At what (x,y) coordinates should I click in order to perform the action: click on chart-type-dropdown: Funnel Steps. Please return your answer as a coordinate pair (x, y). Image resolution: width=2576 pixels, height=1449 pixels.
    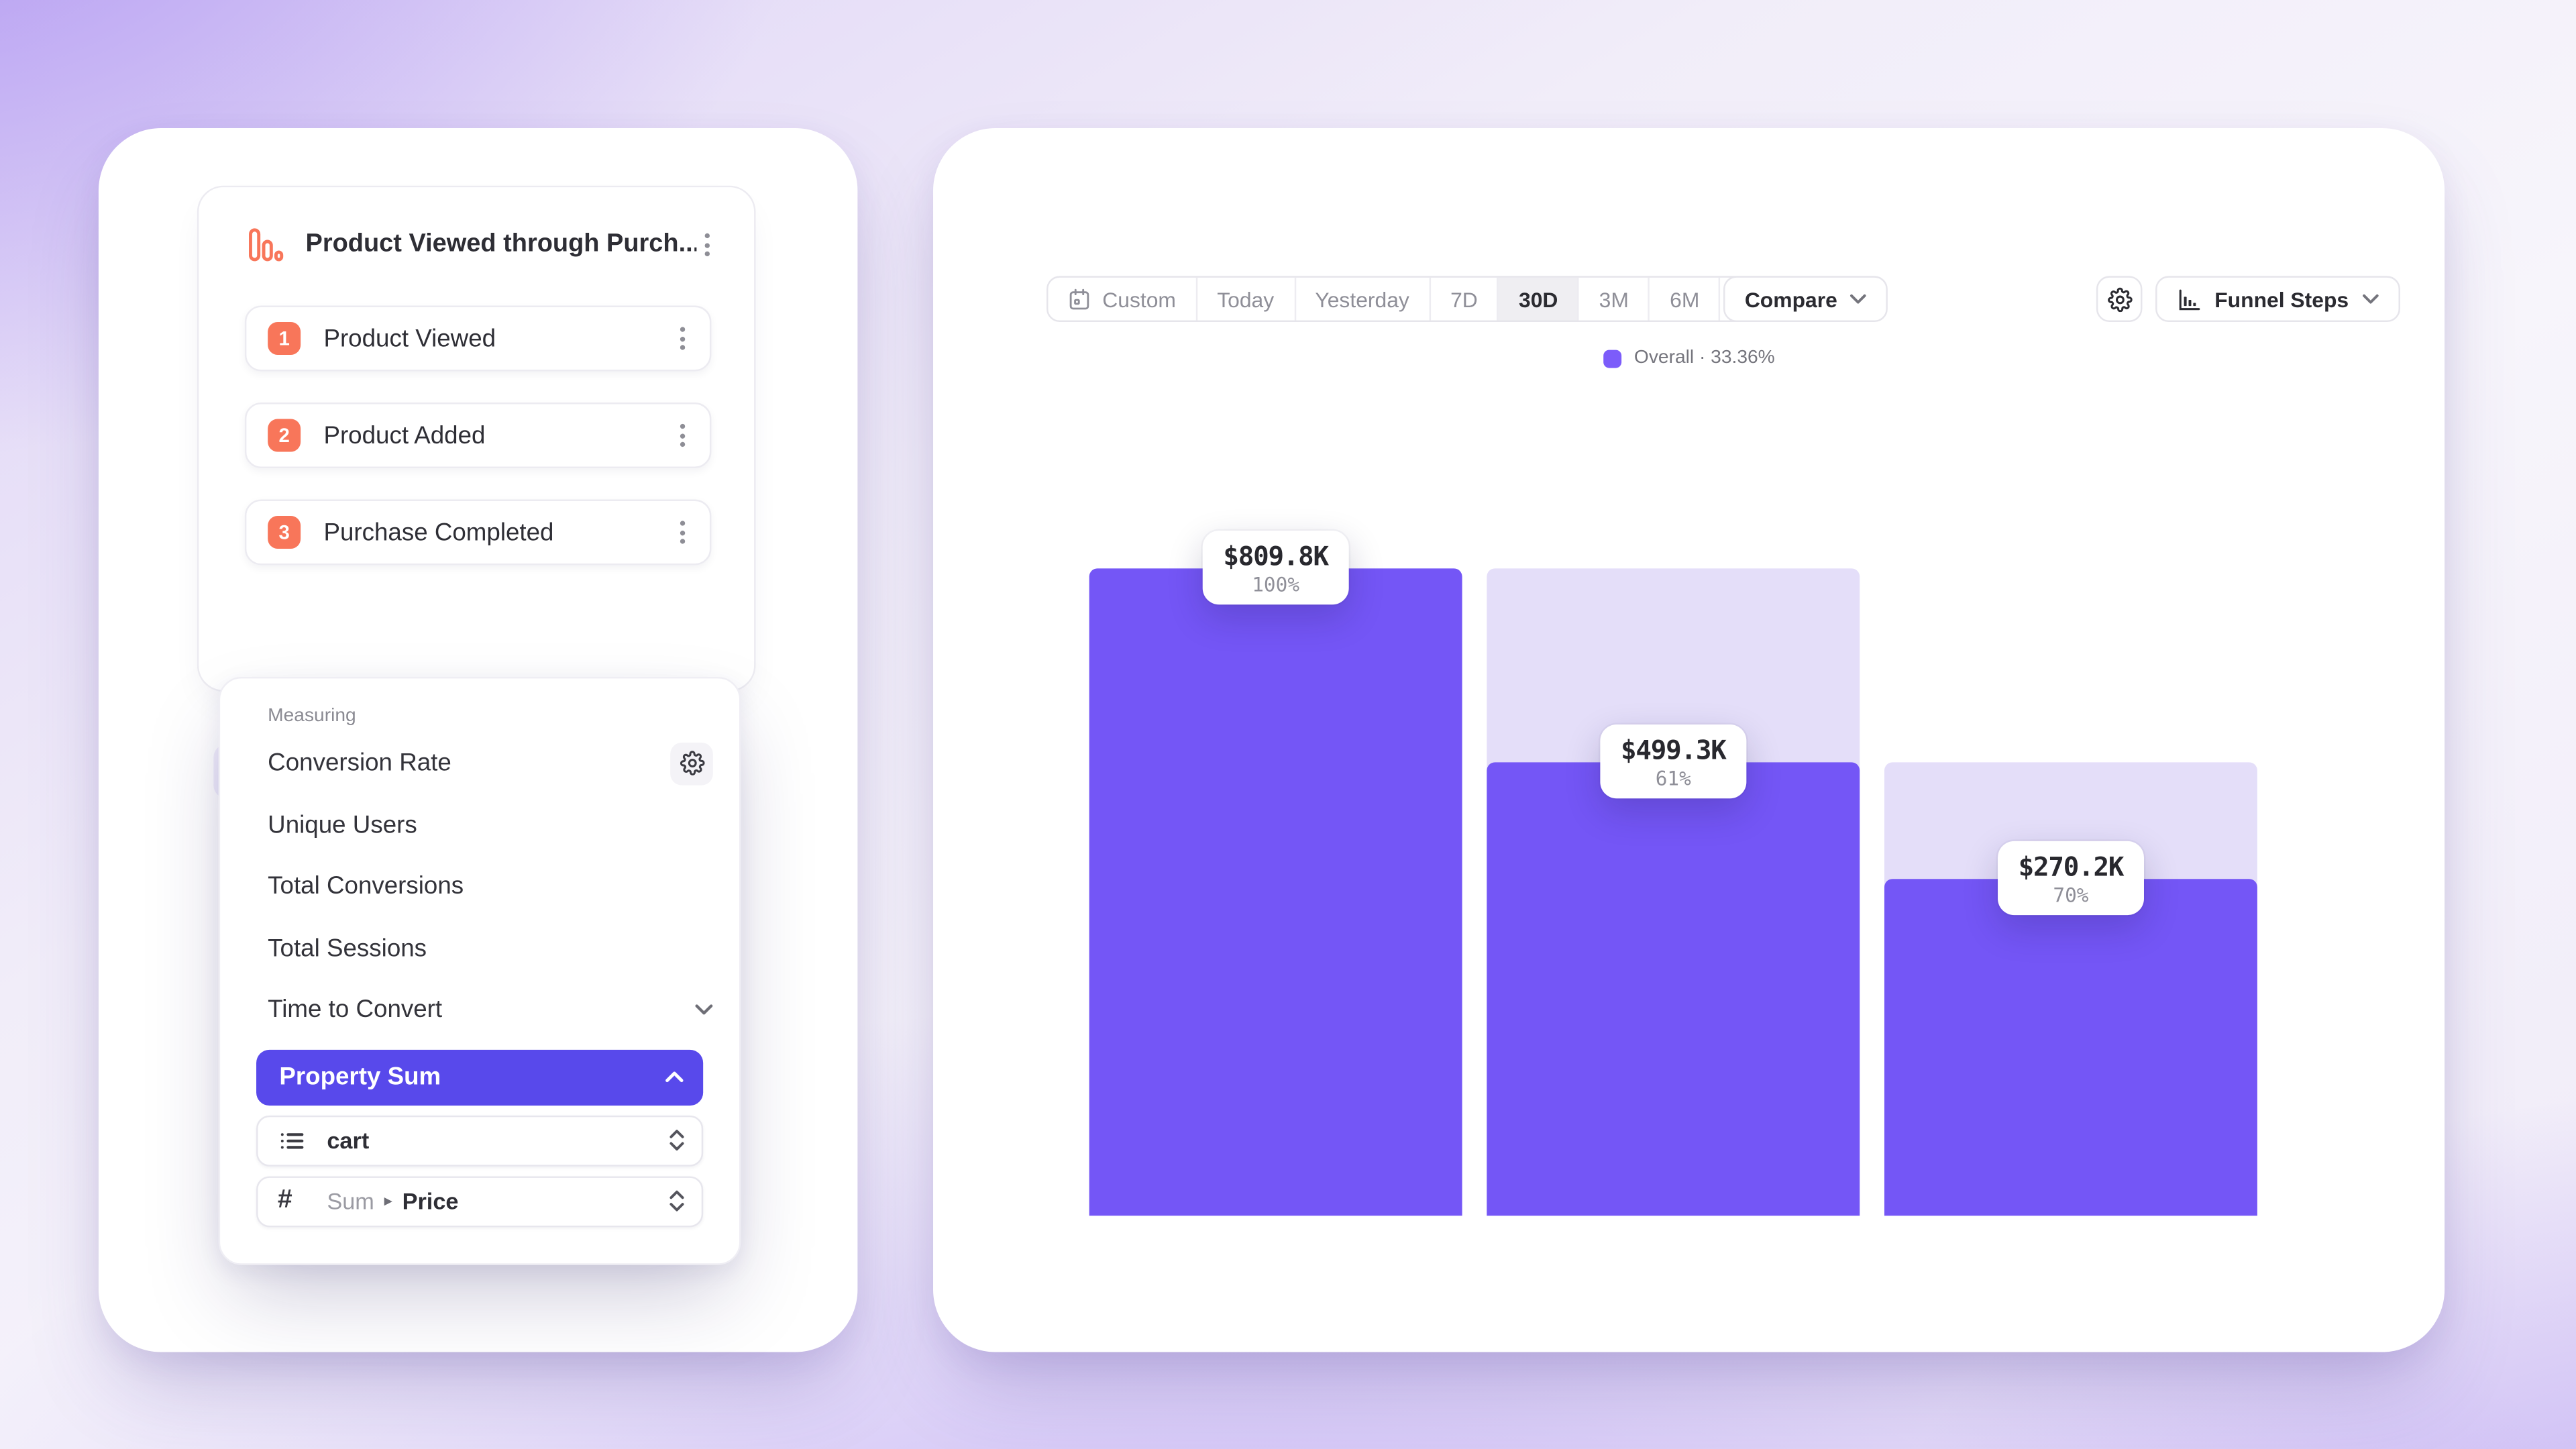
    Looking at the image, I should click on (2277, 299).